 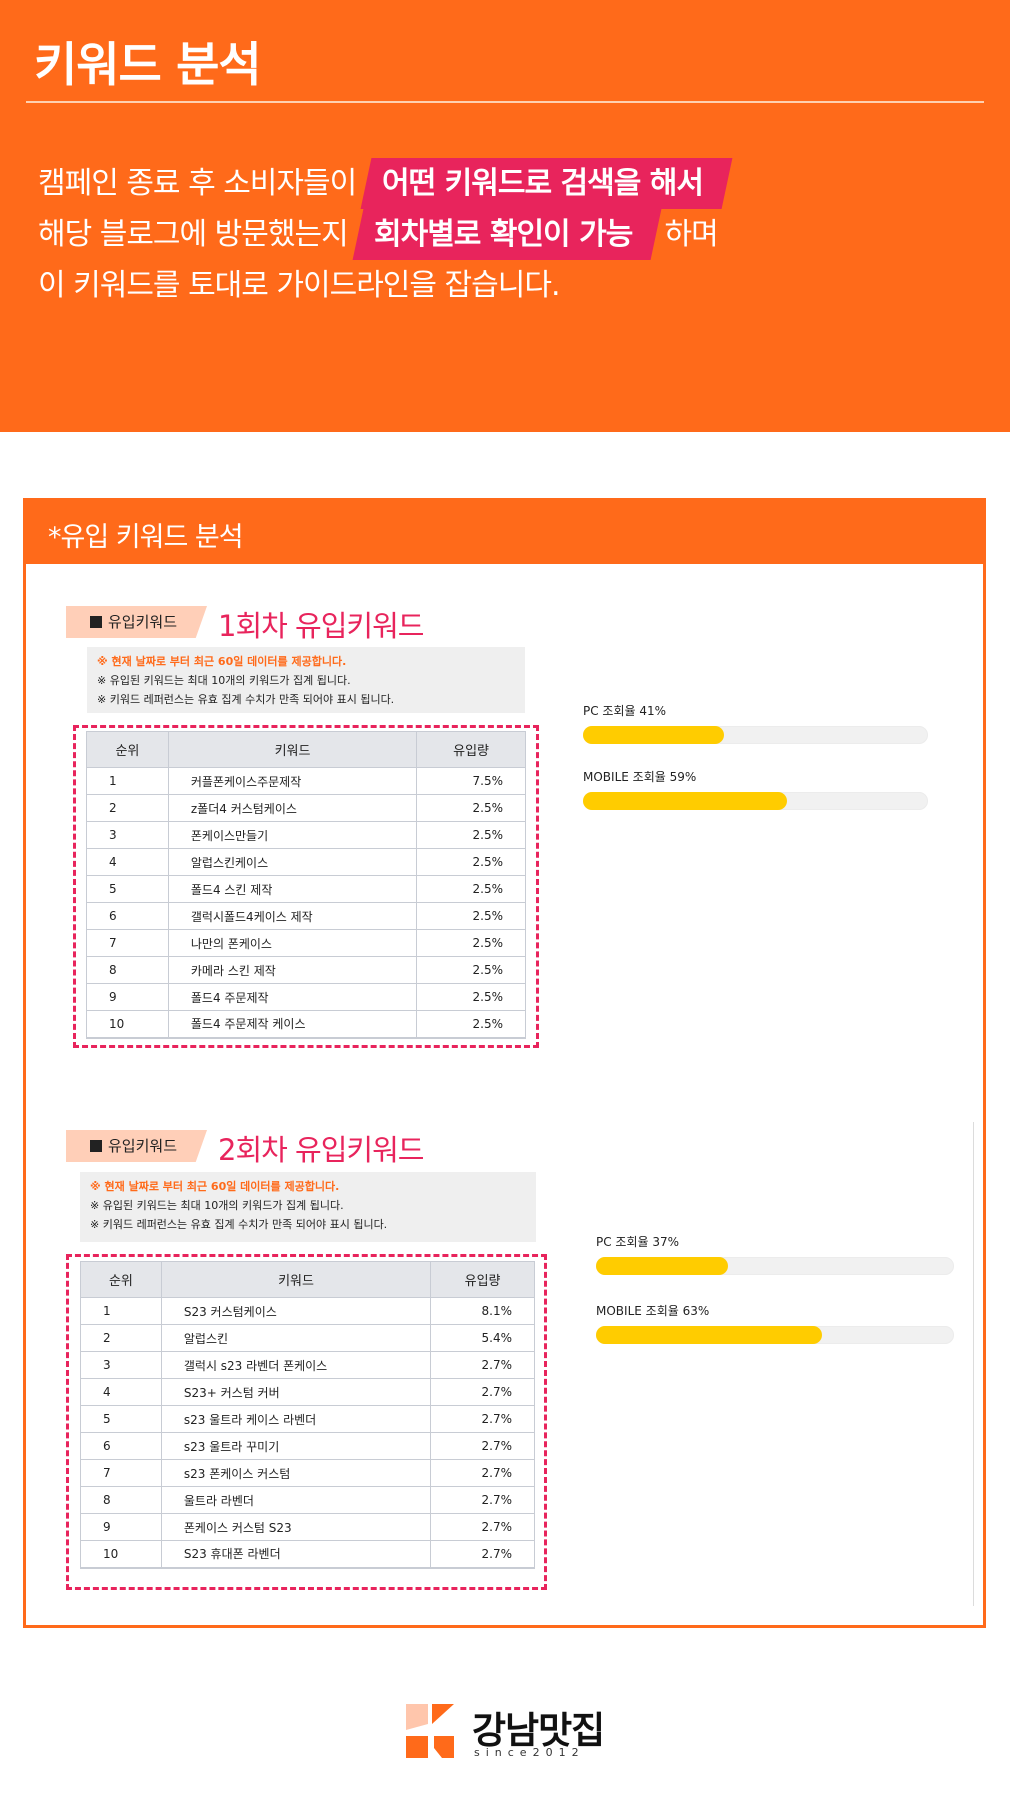 What do you see at coordinates (127, 862) in the screenshot?
I see `rank-cell: 4` at bounding box center [127, 862].